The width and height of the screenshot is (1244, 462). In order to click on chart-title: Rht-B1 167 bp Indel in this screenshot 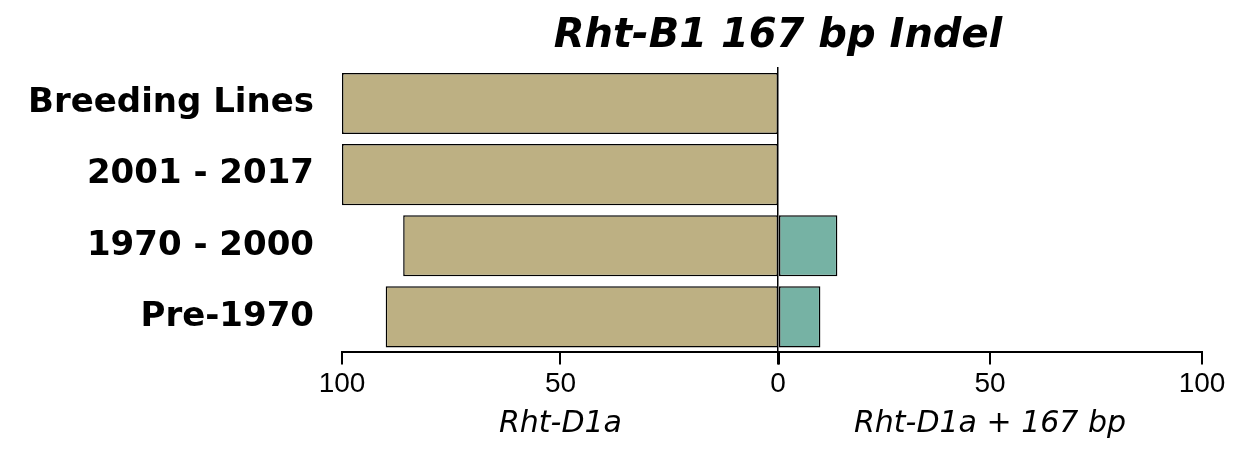, I will do `click(778, 33)`.